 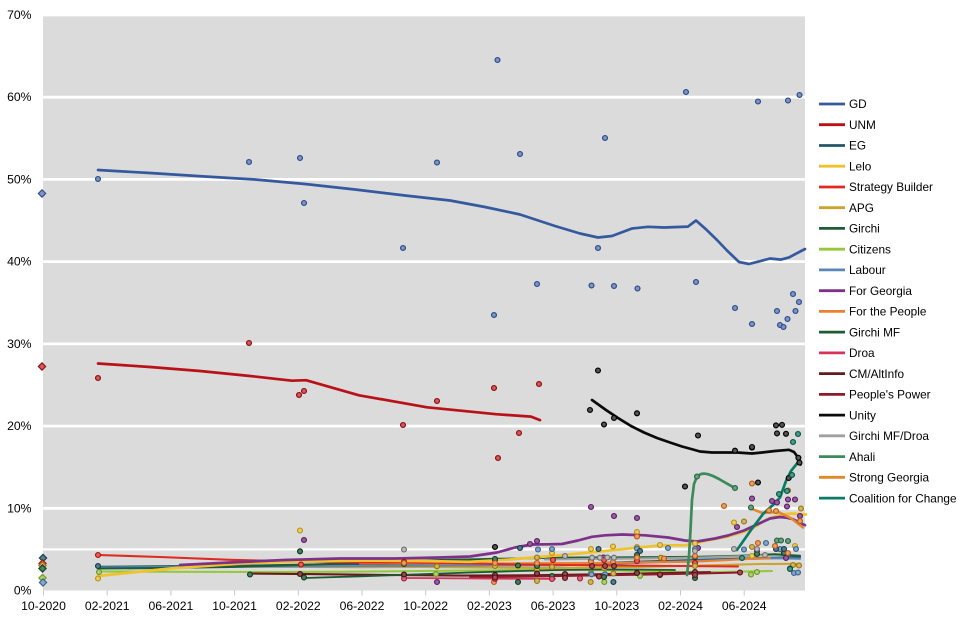 I want to click on svg-text: People's Power, so click(x=890, y=395).